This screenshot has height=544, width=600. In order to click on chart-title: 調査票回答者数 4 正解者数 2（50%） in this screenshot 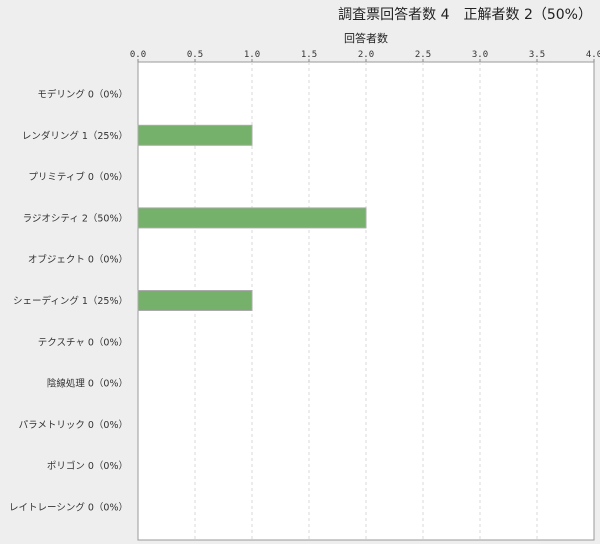, I will do `click(465, 15)`.